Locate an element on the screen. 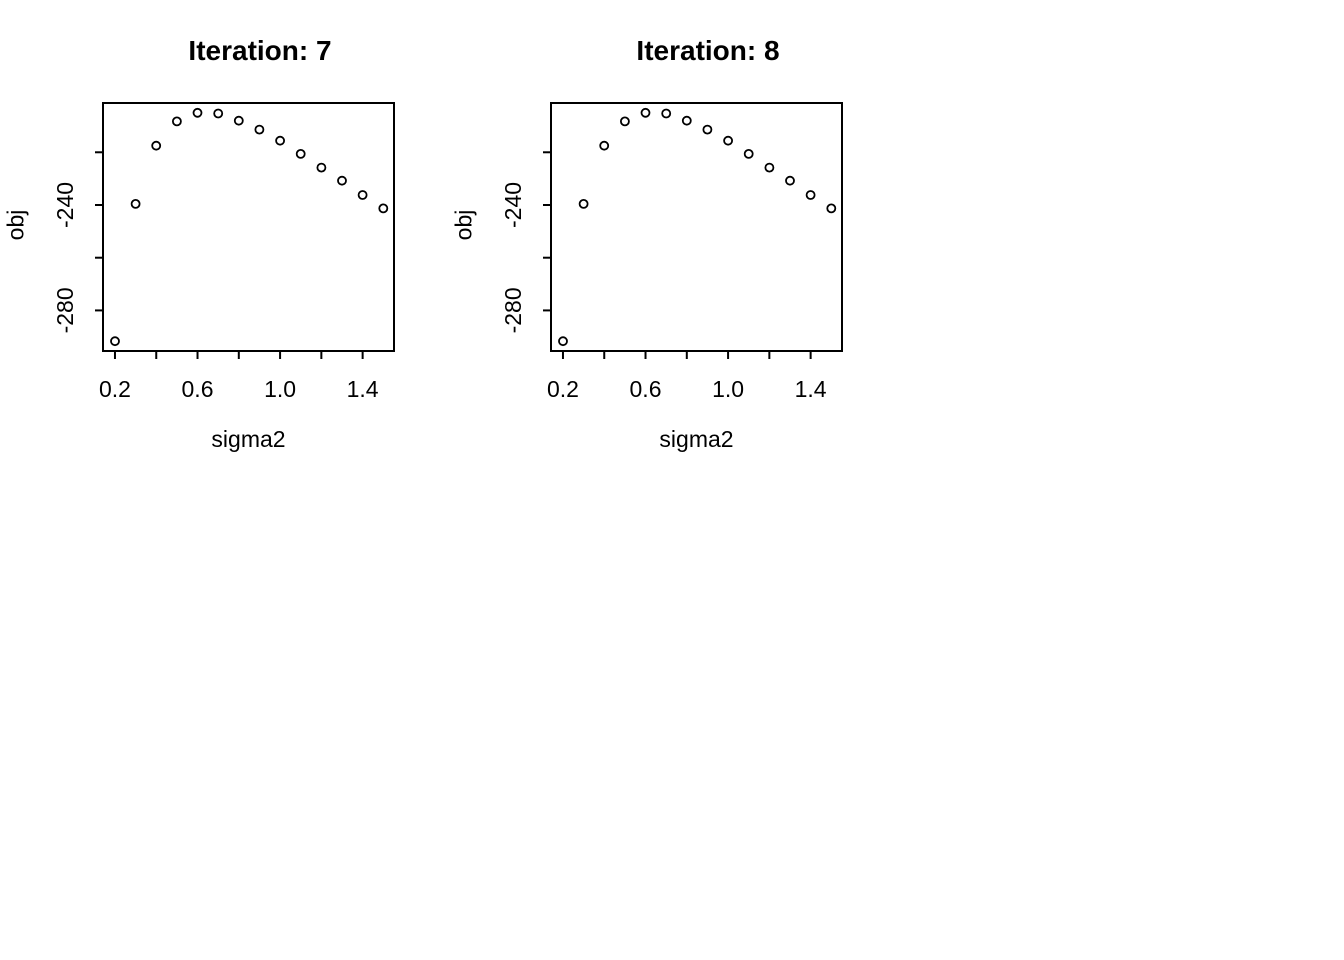 The image size is (1344, 960). scatter-plot-iteration-8: 0.2 0.6 1.0 1.4 -240 -280 is located at coordinates (671, 252).